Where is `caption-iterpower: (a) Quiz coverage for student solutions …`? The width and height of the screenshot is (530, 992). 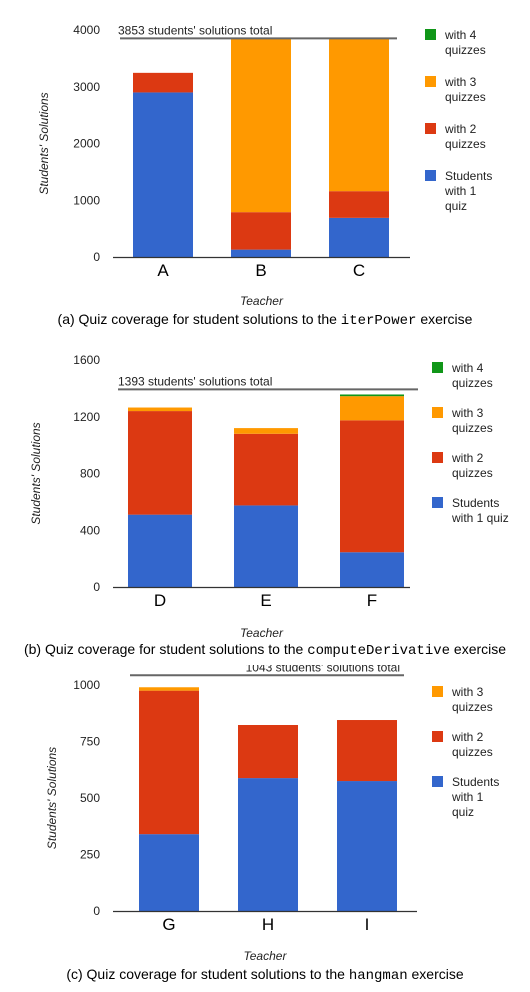 caption-iterpower: (a) Quiz coverage for student solutions … is located at coordinates (265, 320).